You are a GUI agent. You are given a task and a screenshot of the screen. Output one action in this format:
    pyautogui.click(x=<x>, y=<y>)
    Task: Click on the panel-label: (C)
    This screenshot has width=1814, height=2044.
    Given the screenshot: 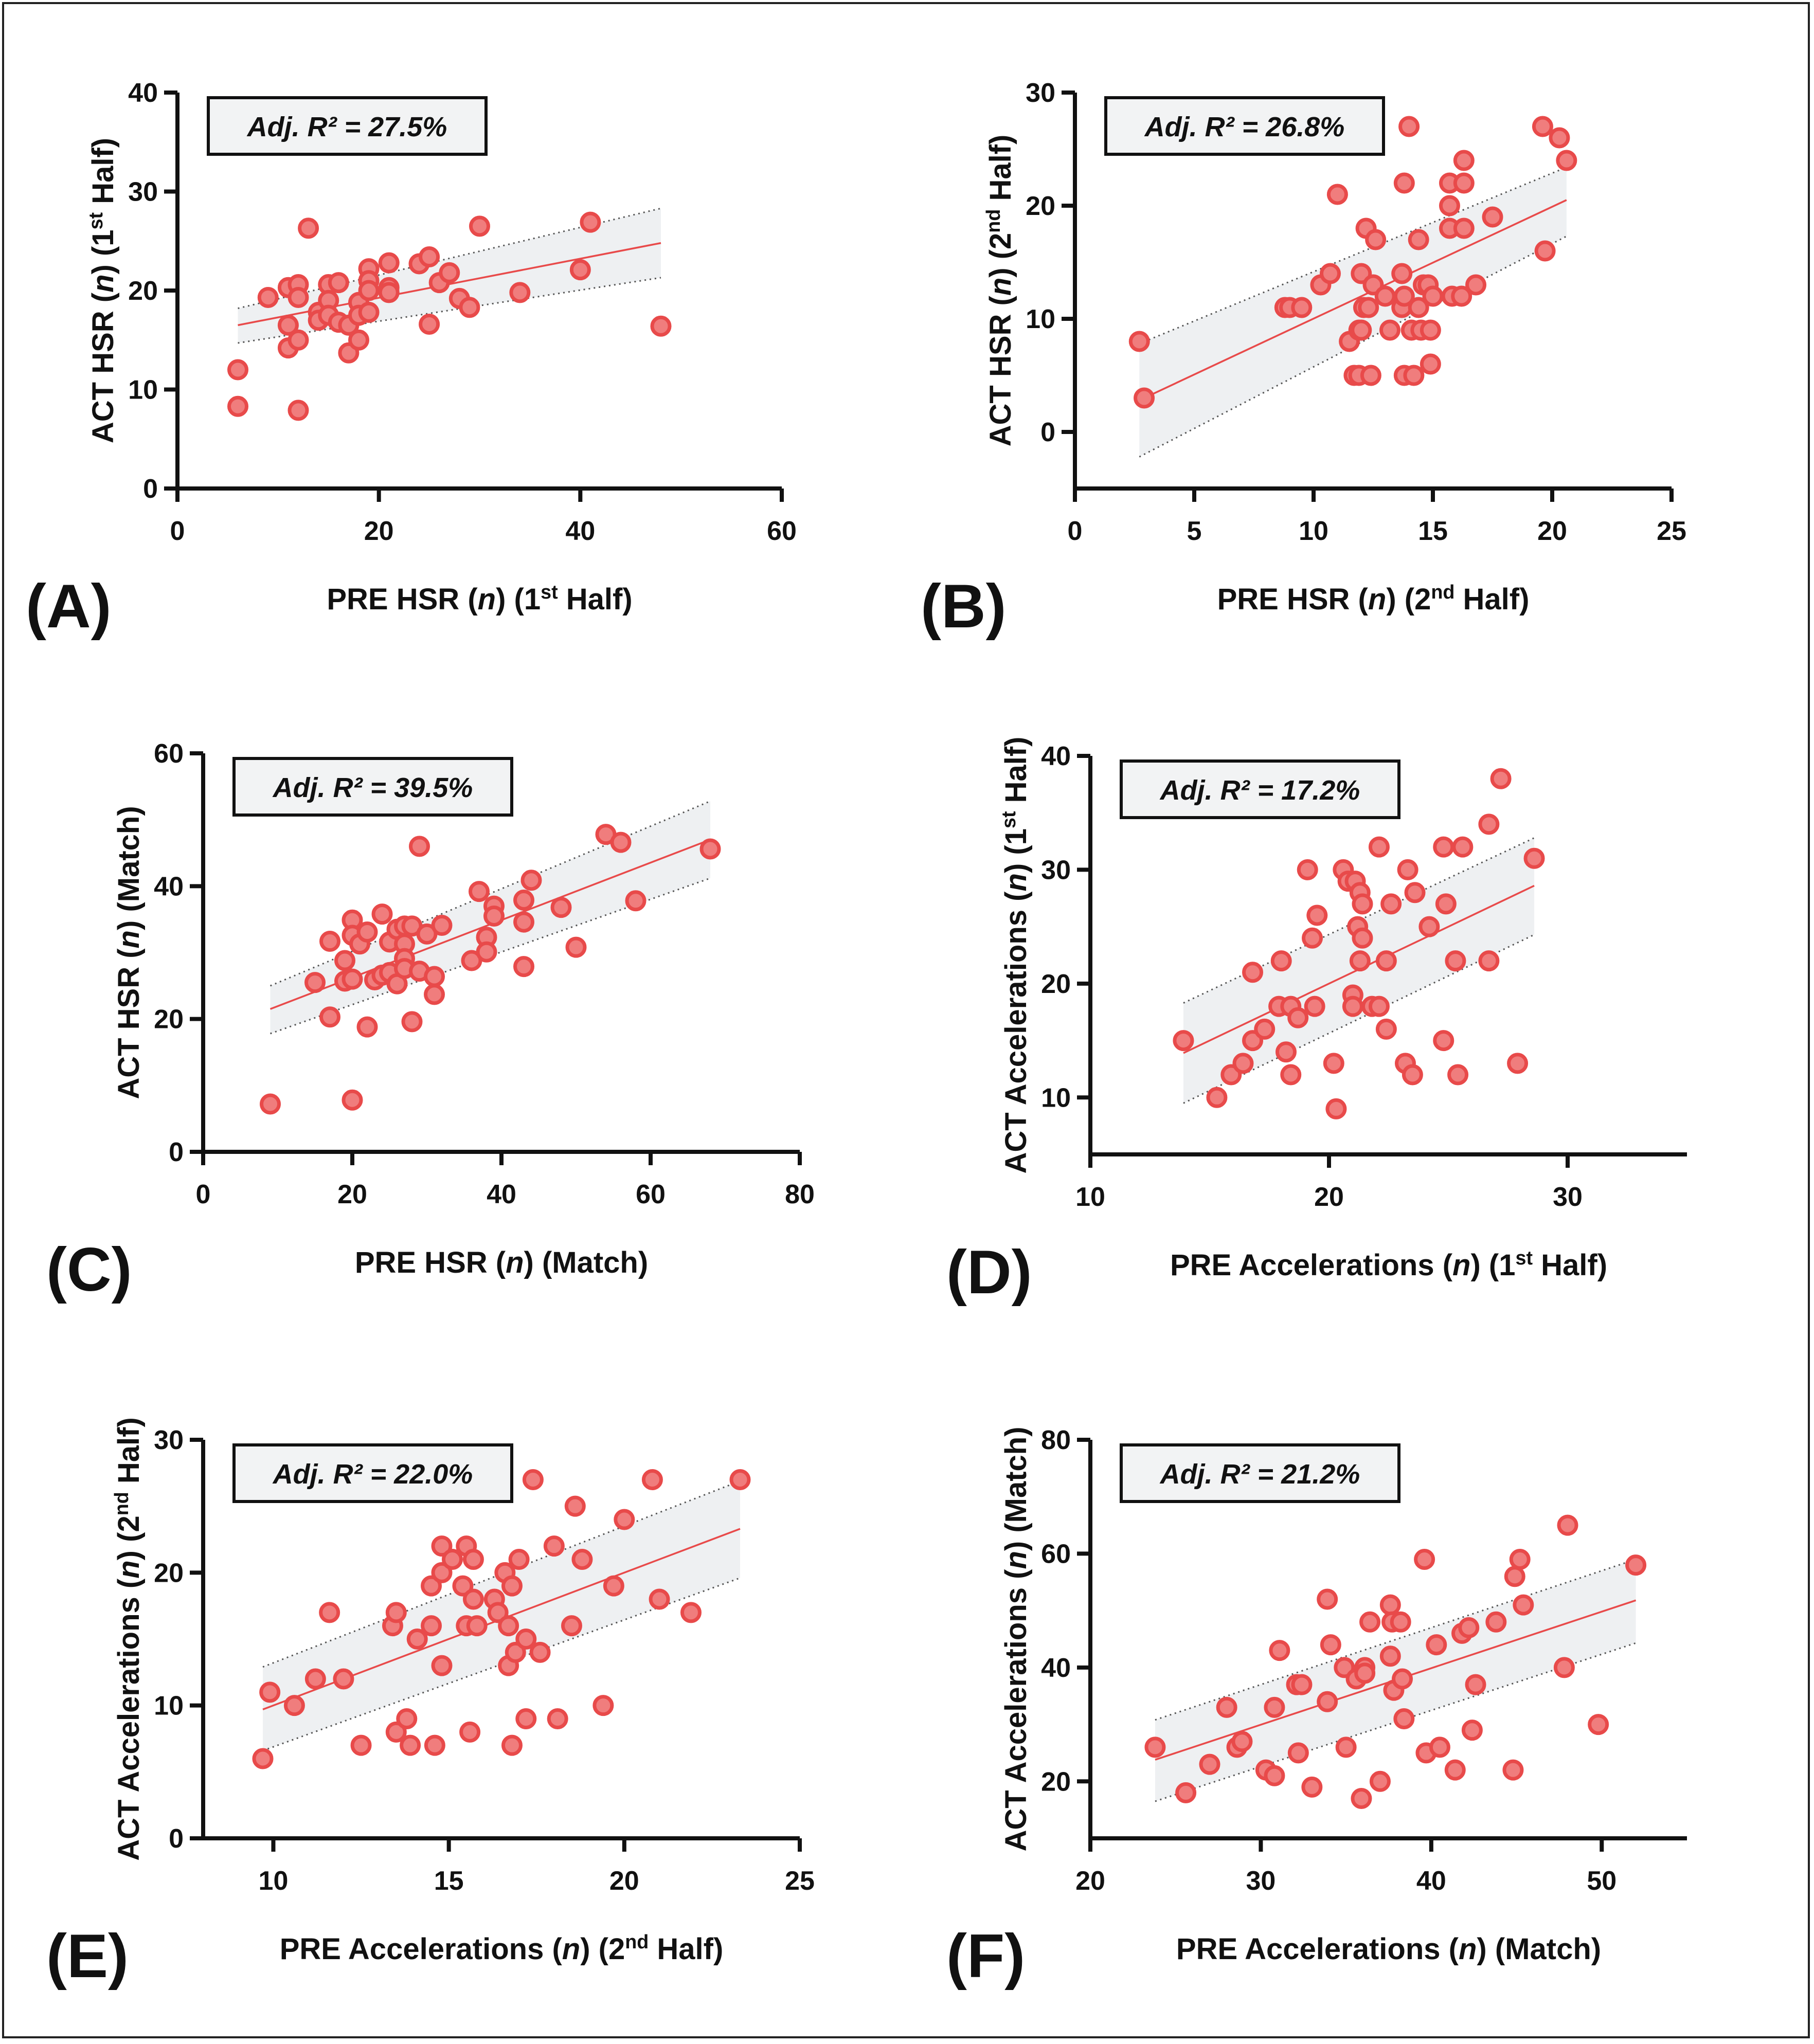 What is the action you would take?
    pyautogui.click(x=89, y=1269)
    